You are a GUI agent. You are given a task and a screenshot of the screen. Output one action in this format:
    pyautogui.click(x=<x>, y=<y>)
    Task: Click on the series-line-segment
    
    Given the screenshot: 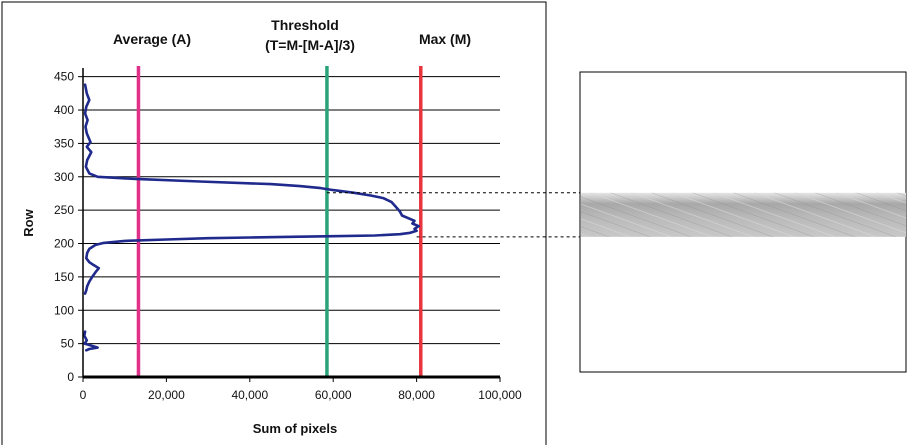 What is the action you would take?
    pyautogui.click(x=91, y=341)
    